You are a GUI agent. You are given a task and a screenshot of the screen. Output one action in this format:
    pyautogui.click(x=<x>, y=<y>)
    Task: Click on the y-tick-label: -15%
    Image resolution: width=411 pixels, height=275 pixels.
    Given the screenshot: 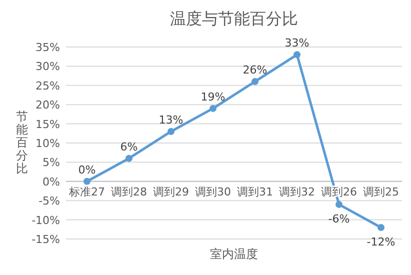 What is the action you would take?
    pyautogui.click(x=46, y=239)
    